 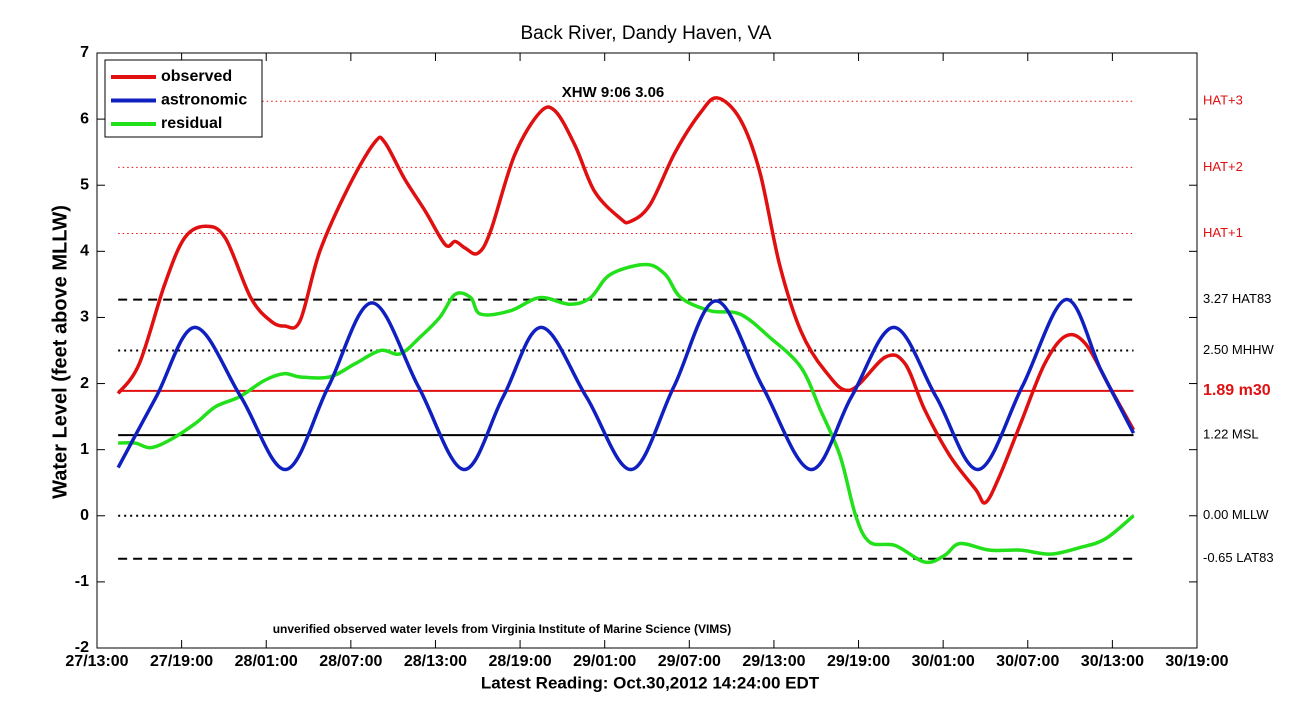 What do you see at coordinates (1239, 349) in the screenshot?
I see `reference-label: 2.50 MHHW` at bounding box center [1239, 349].